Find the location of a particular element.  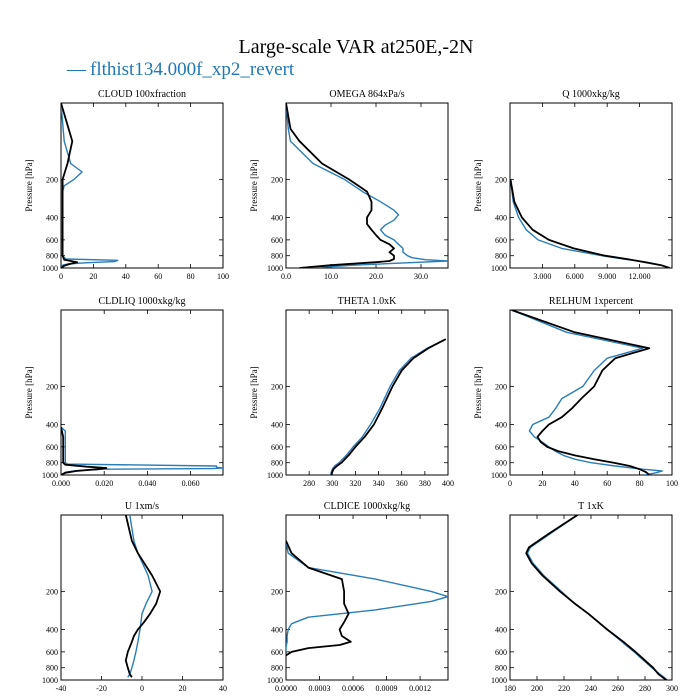

panel-title: CLOUD 100xfraction is located at coordinates (142, 94).